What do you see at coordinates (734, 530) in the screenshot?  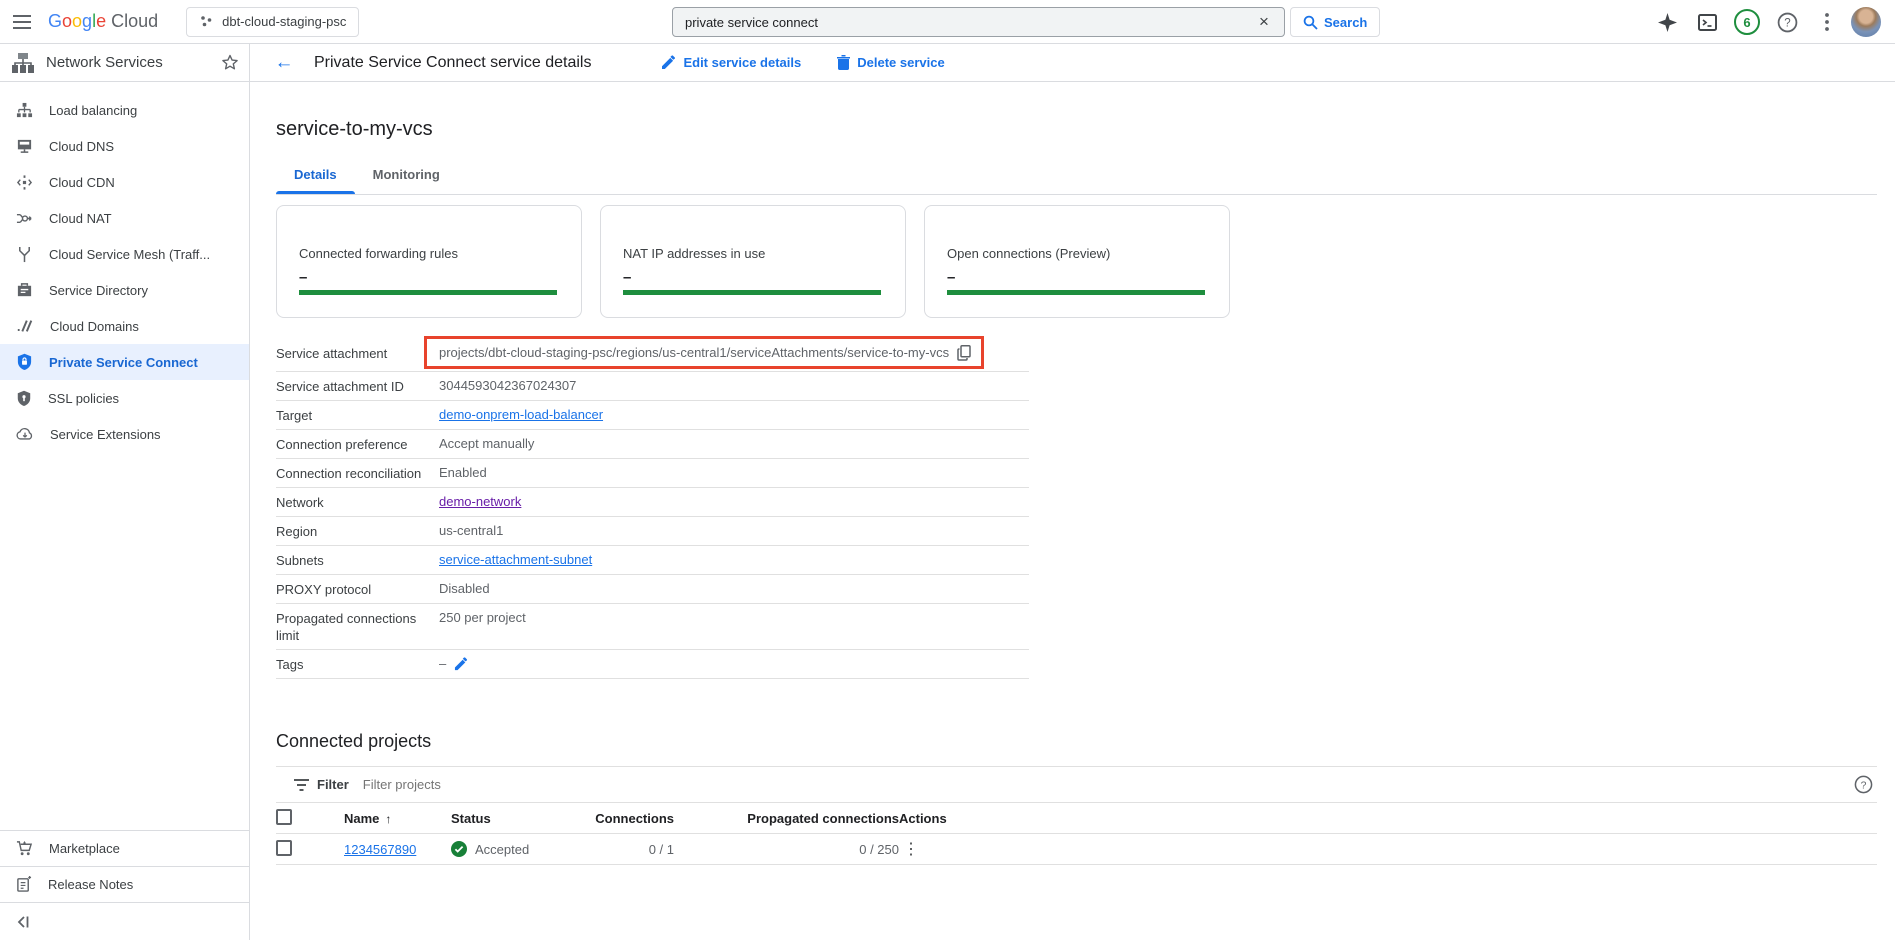 I see `detail-value: us-central1` at bounding box center [734, 530].